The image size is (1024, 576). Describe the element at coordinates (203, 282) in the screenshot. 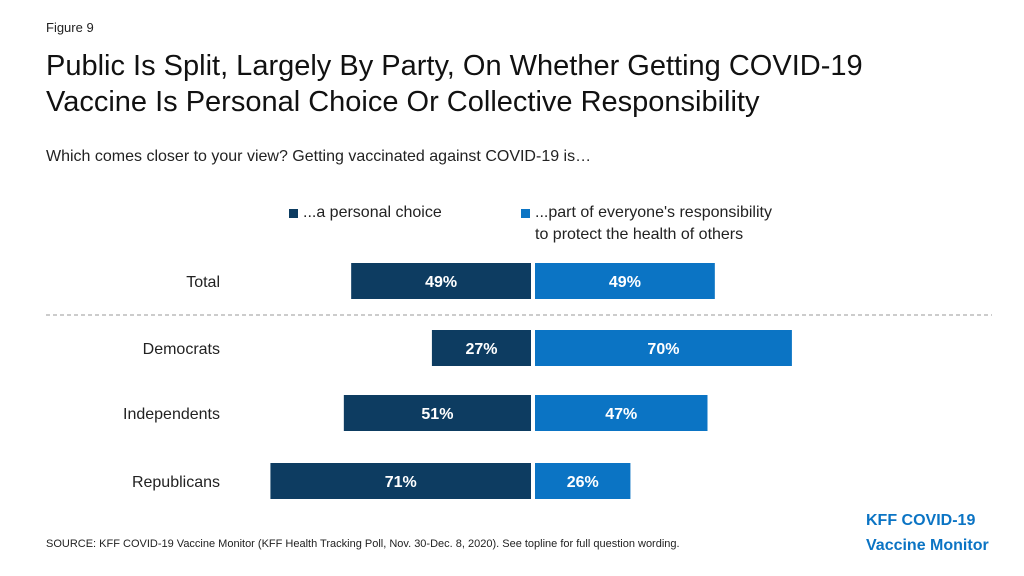

I see `category-label-total: Total` at that location.